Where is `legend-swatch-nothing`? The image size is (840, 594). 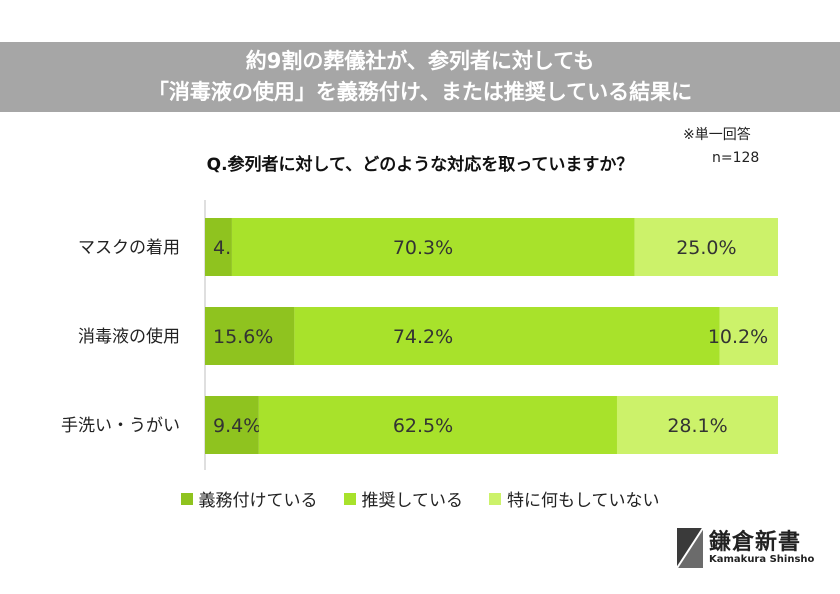 legend-swatch-nothing is located at coordinates (495, 498).